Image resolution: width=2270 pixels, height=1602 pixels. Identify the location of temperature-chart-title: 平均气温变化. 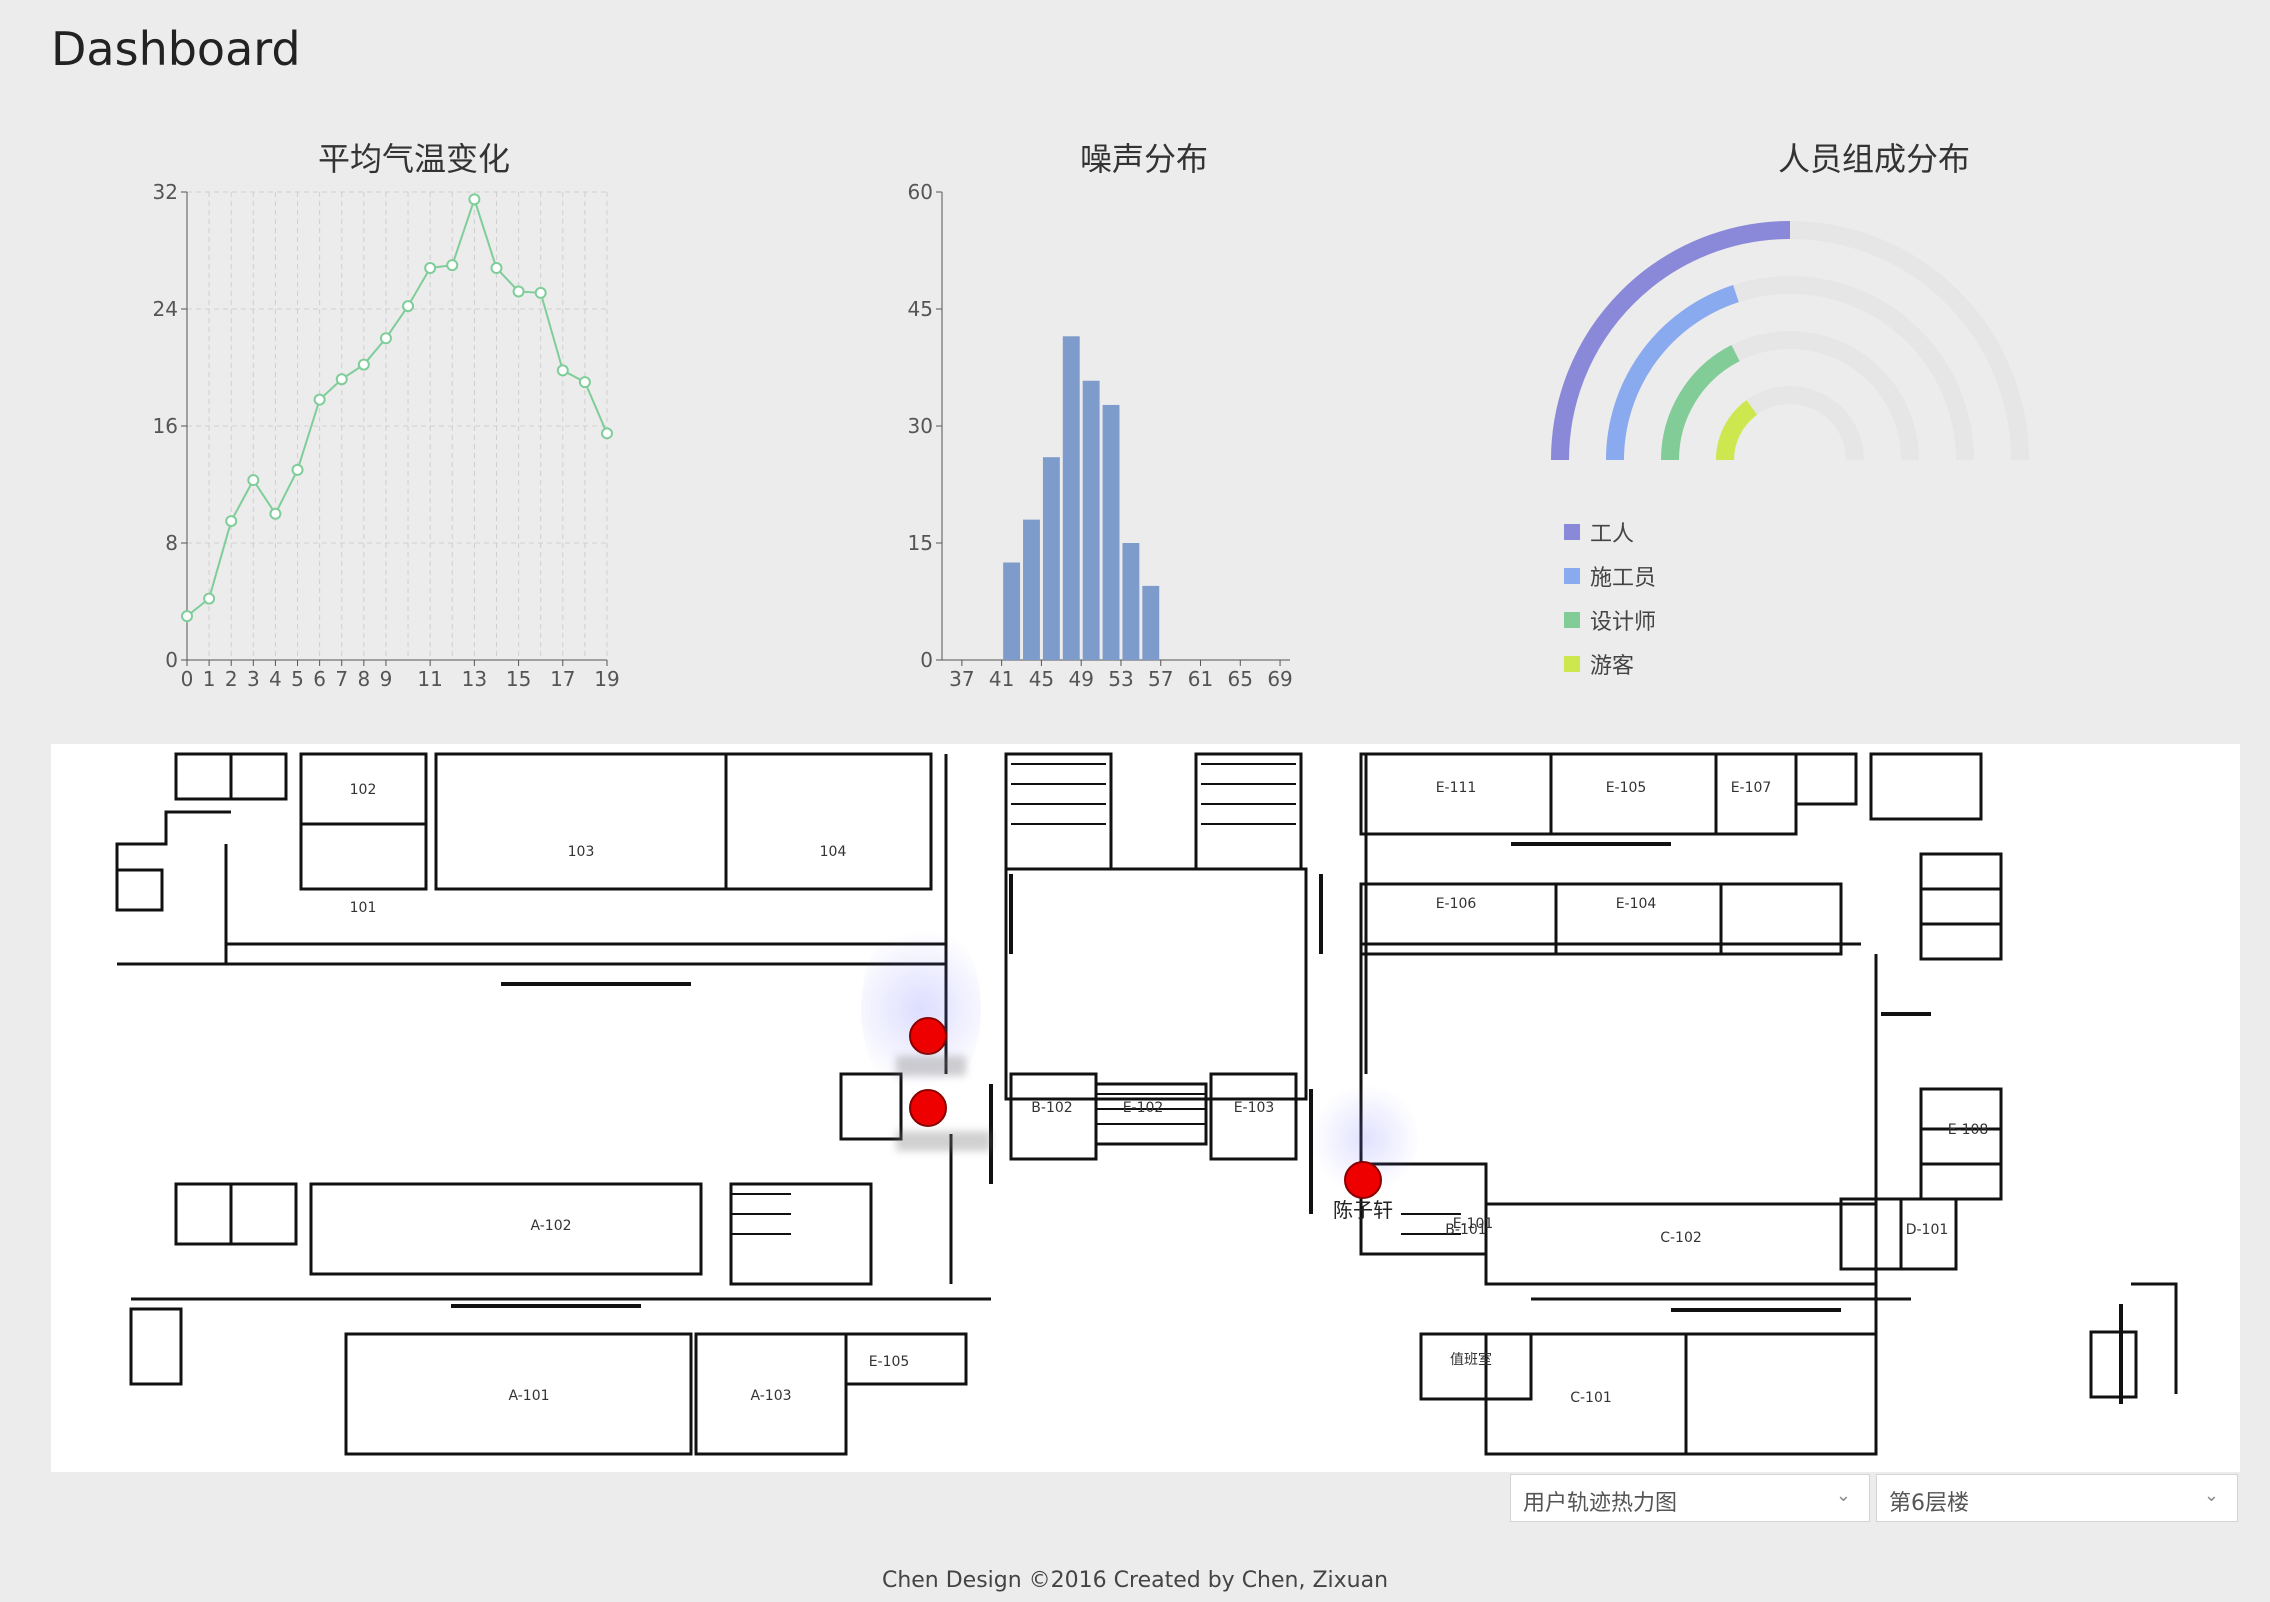
(413, 159).